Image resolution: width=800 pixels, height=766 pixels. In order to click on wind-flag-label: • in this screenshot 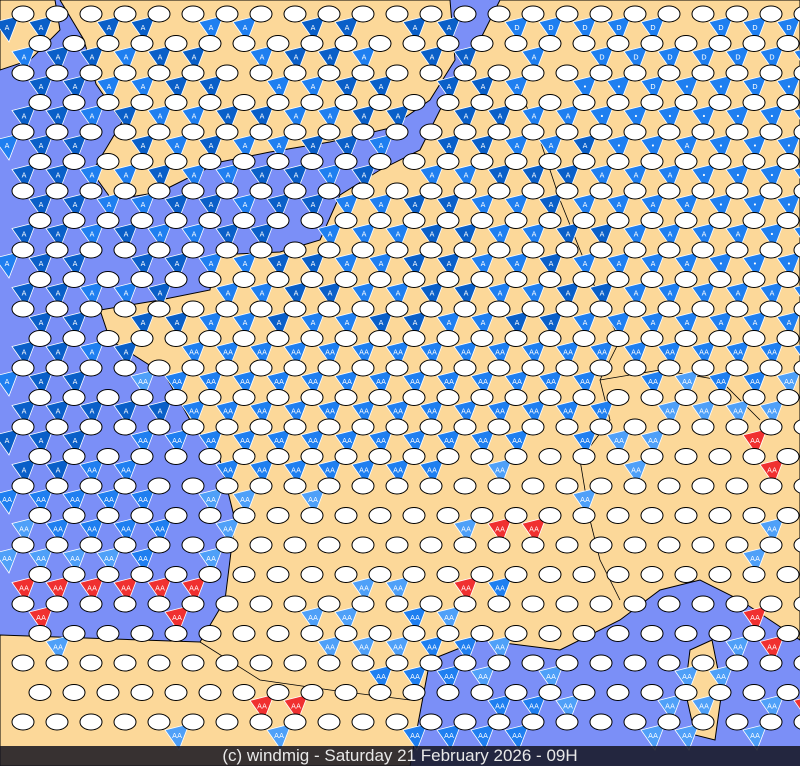, I will do `click(687, 87)`.